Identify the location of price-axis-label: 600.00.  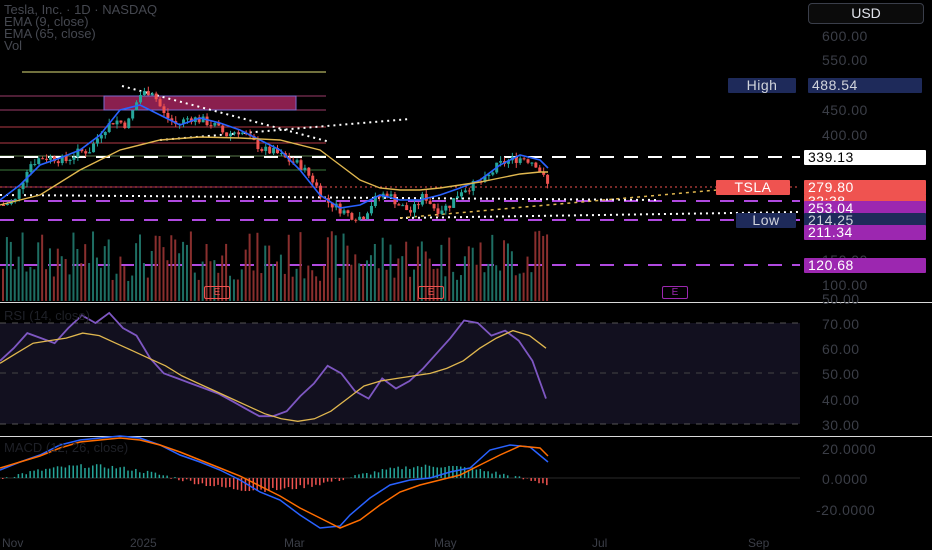
(845, 36).